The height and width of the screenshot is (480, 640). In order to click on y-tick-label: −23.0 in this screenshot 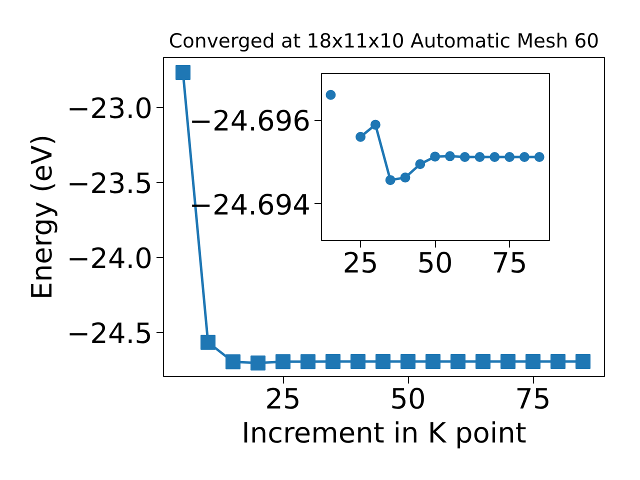, I will do `click(109, 108)`.